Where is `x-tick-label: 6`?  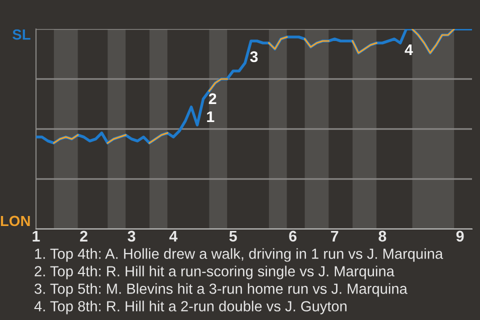
x-tick-label: 6 is located at coordinates (293, 236).